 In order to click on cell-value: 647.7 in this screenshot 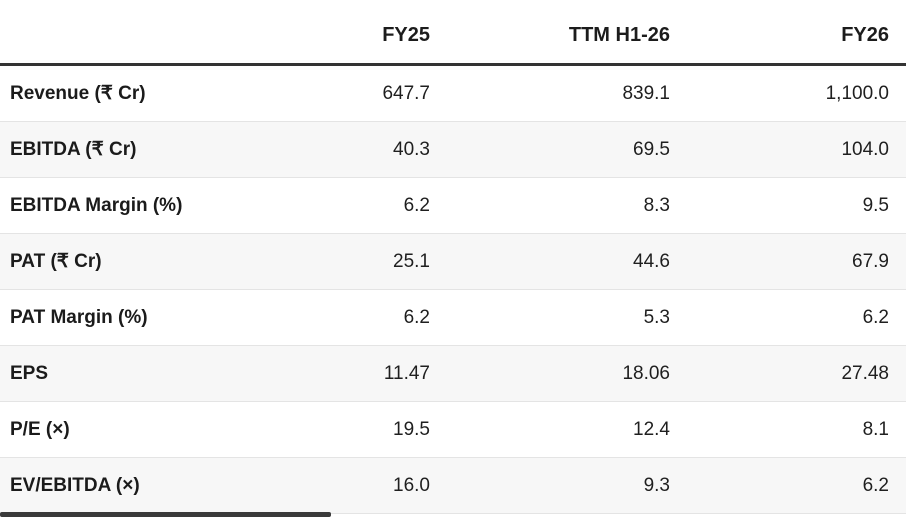, I will do `click(406, 93)`.